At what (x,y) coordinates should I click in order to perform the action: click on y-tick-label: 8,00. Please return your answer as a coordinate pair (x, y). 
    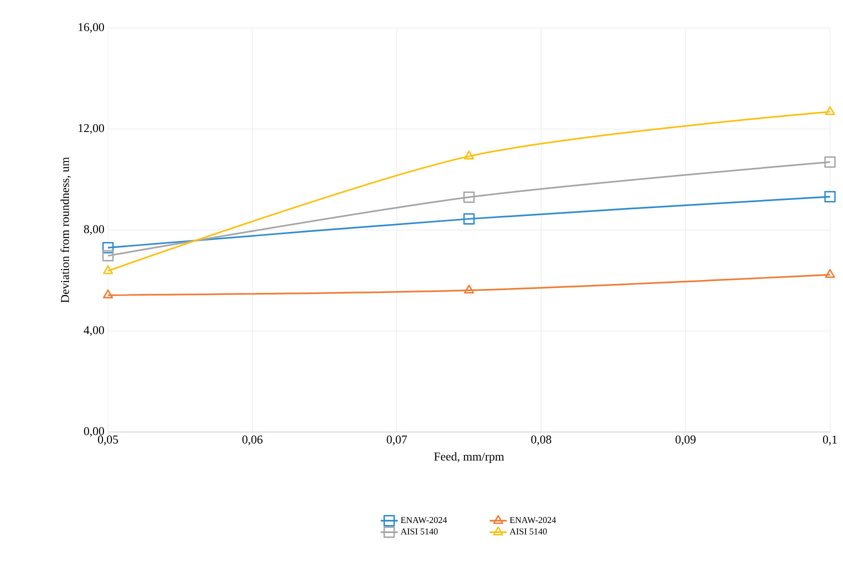
    Looking at the image, I should click on (94, 230).